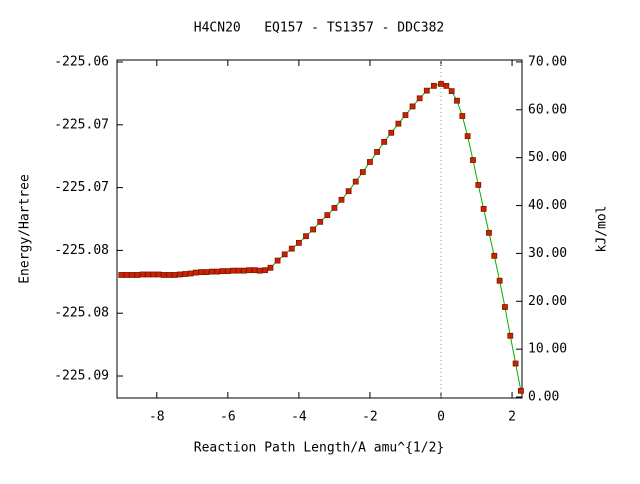  Describe the element at coordinates (543, 397) in the screenshot. I see `y2-tick-label: 0.00` at that location.